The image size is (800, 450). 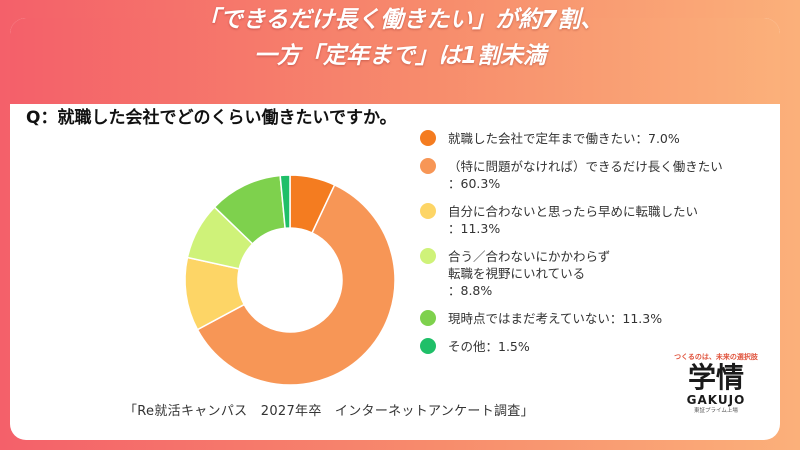 I want to click on legend-label: 合う／合わないにかかわらず, so click(x=529, y=256).